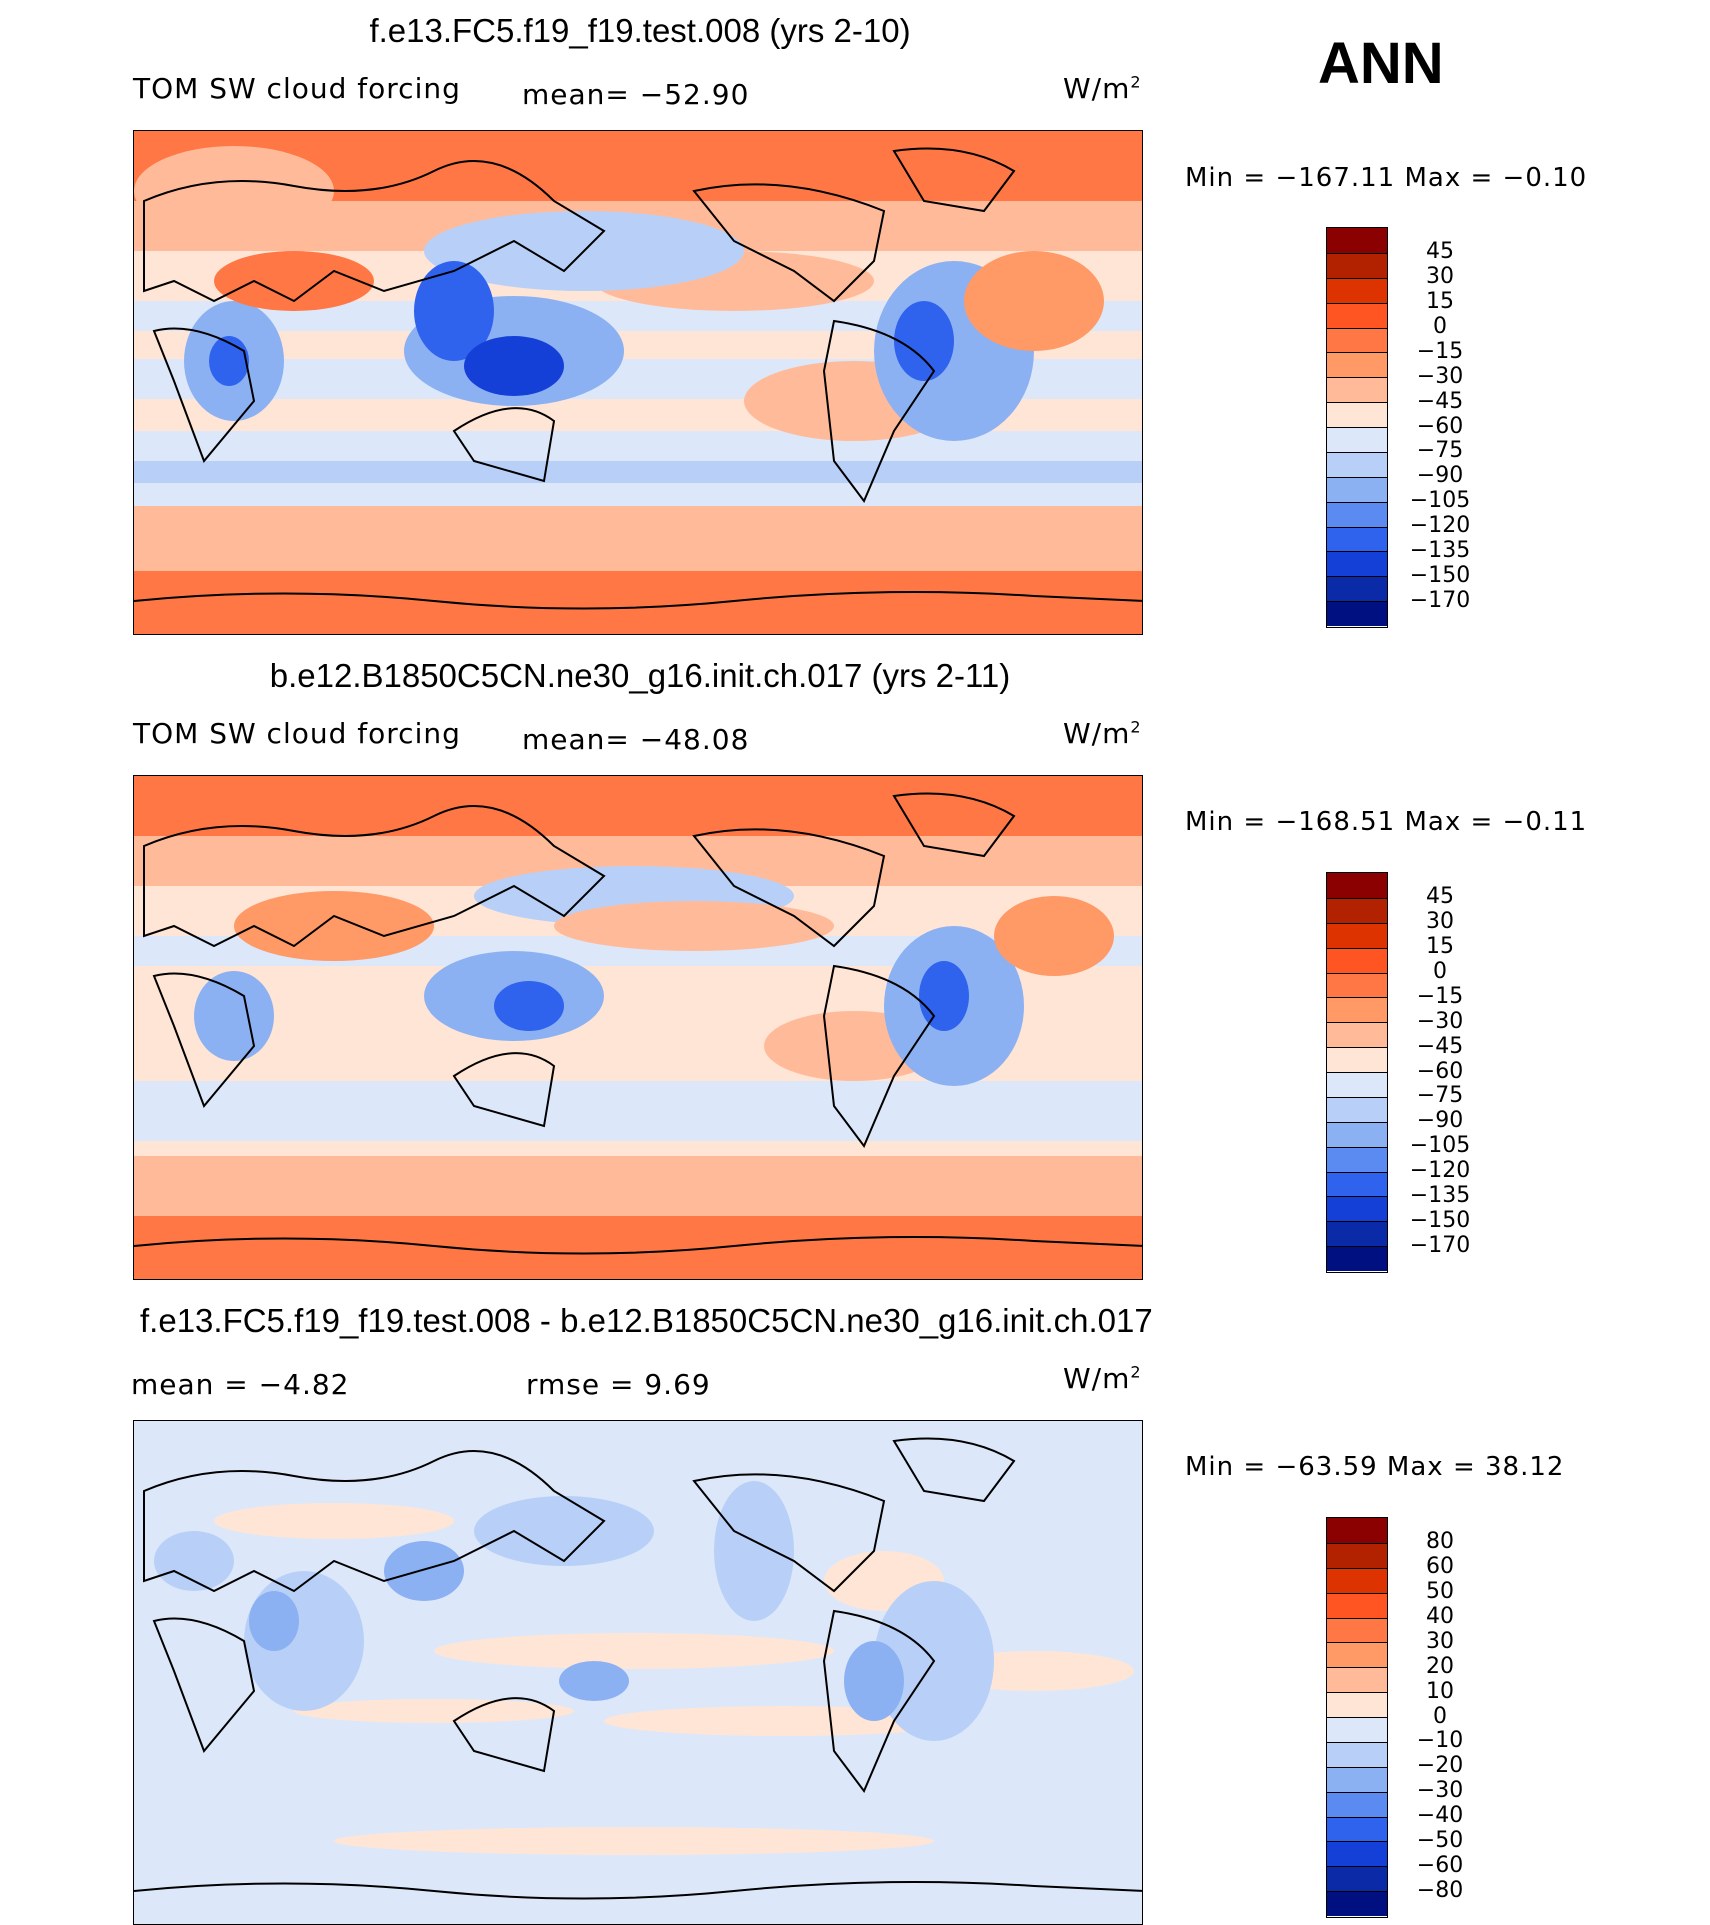 The image size is (1710, 1925). I want to click on panel1-units: W/m2, so click(1102, 88).